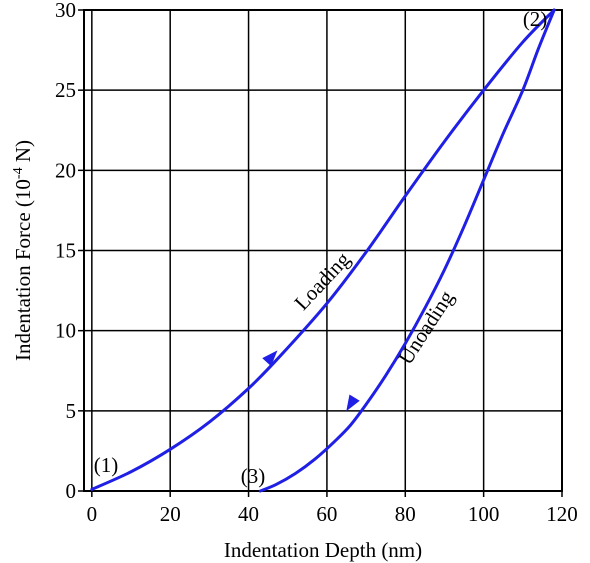 This screenshot has height=563, width=590. Describe the element at coordinates (65, 170) in the screenshot. I see `y-tick-label-20: 20` at that location.